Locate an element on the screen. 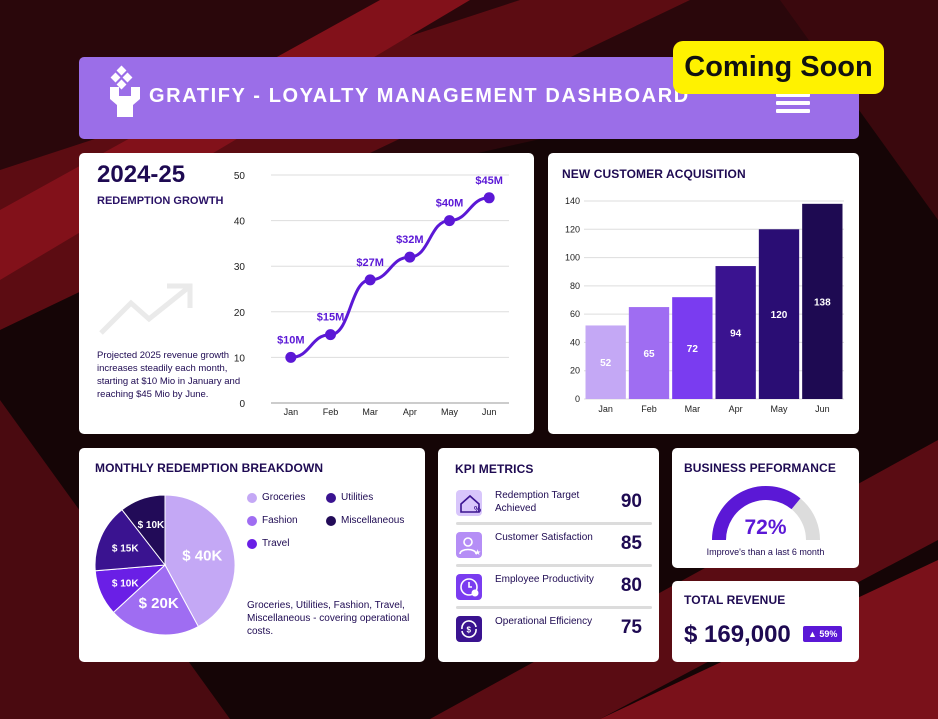 Image resolution: width=938 pixels, height=719 pixels. bar-chart-data-label: 94 is located at coordinates (736, 334).